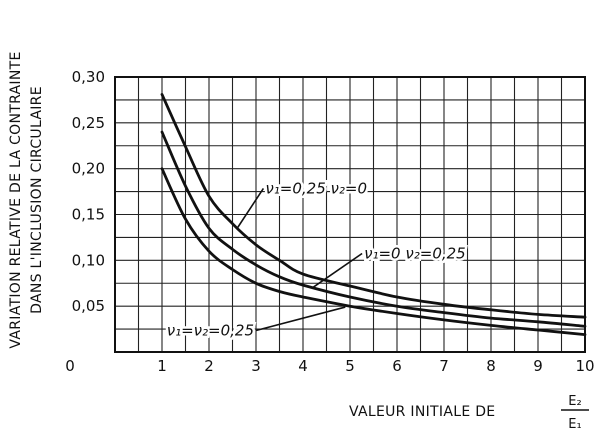 This screenshot has width=600, height=434. Describe the element at coordinates (316, 188) in the screenshot. I see `series-label-1: ν₁=0,25 ν₂=0` at that location.